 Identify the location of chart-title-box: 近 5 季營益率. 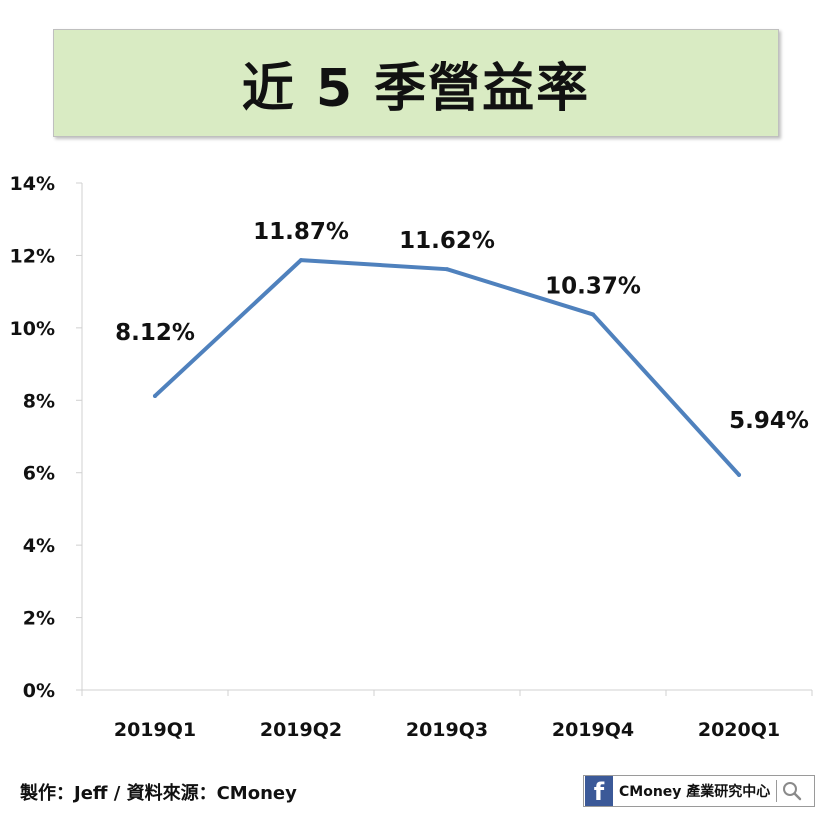
(416, 83).